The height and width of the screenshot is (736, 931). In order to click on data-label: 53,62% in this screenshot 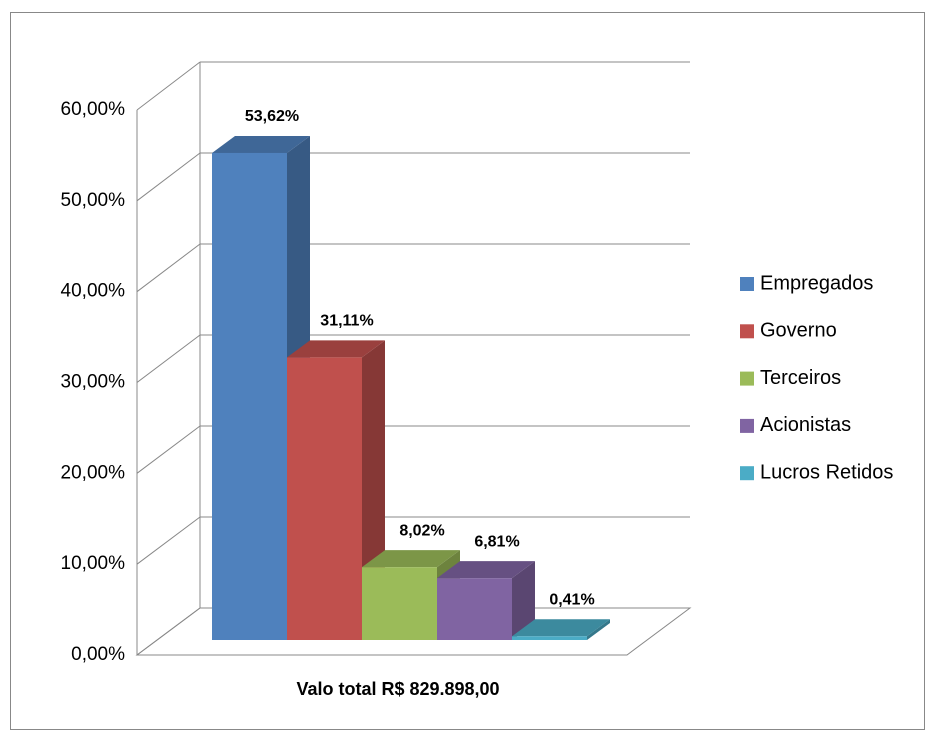, I will do `click(272, 116)`.